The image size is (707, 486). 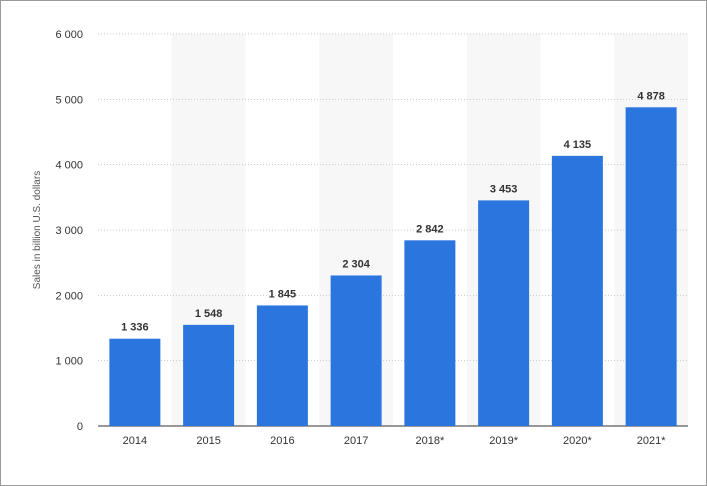 I want to click on bar-value-label: 2 842, so click(x=430, y=229).